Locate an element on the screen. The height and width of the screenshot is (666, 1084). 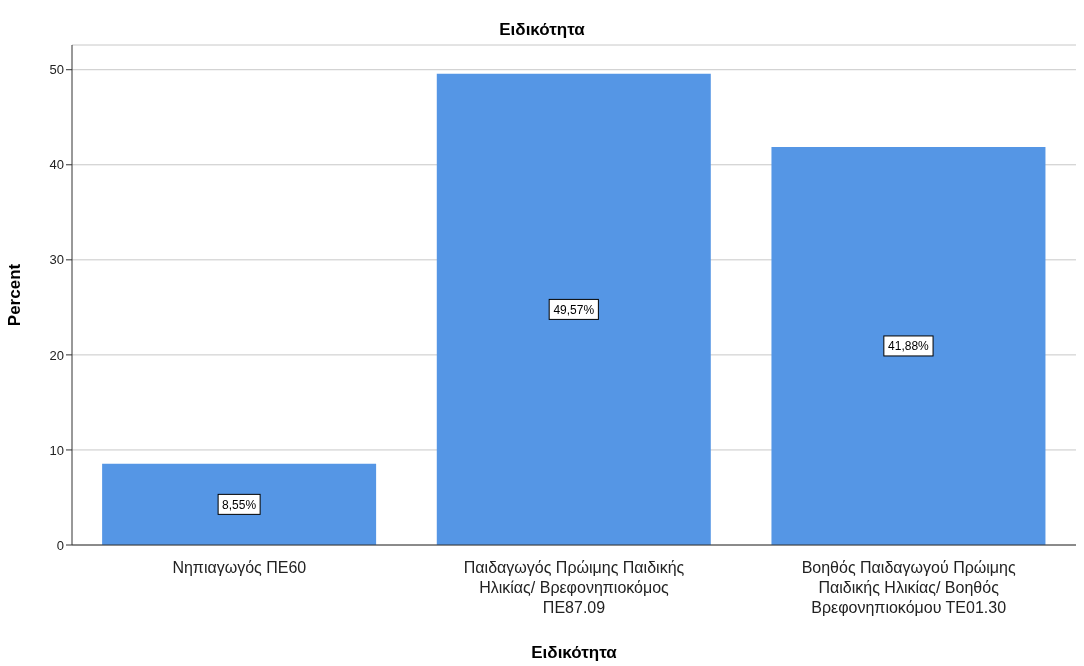
y-tick-label: 0 is located at coordinates (60, 545).